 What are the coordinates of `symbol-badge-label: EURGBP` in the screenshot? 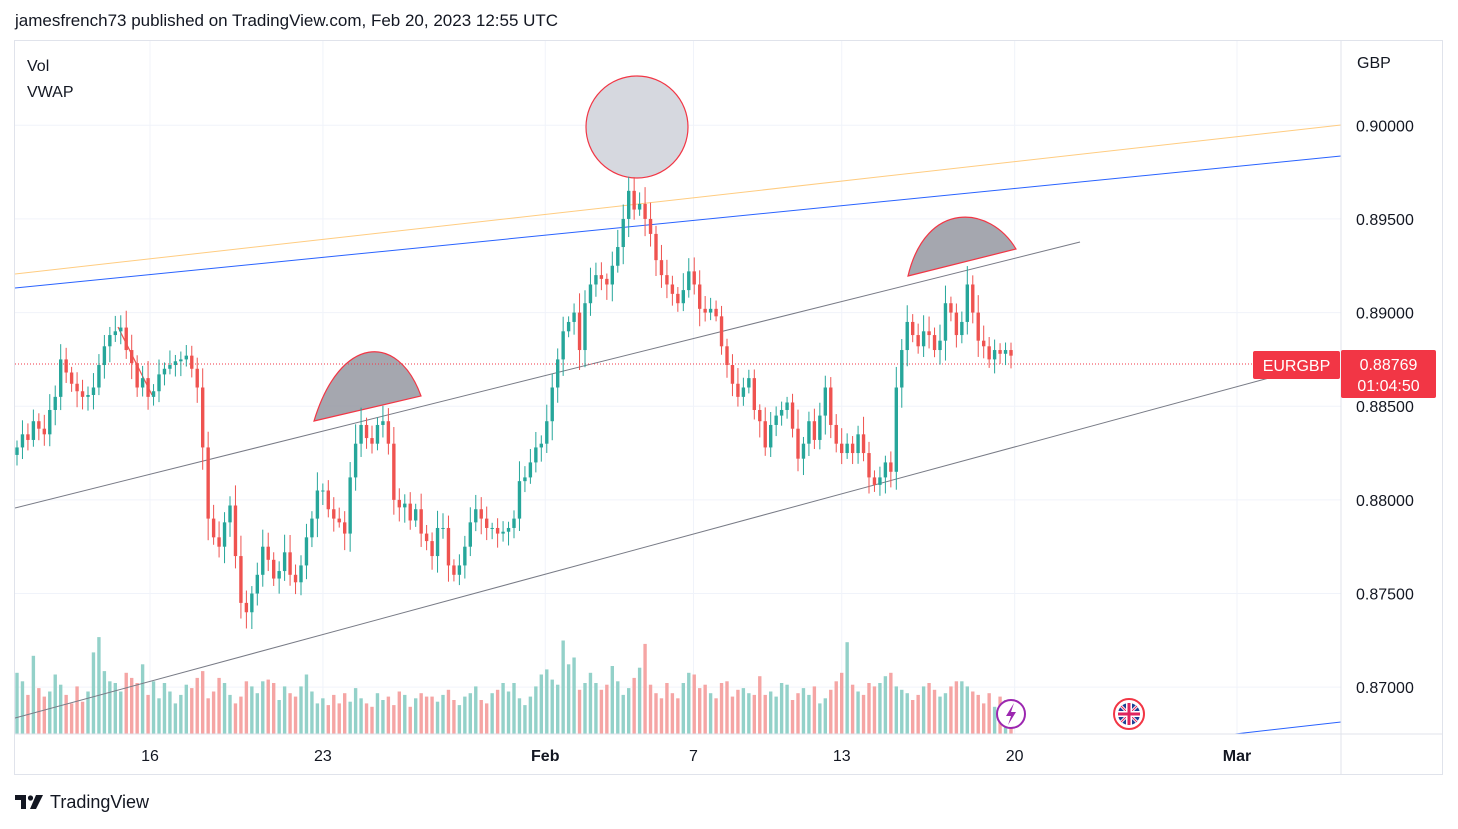 It's located at (1297, 366).